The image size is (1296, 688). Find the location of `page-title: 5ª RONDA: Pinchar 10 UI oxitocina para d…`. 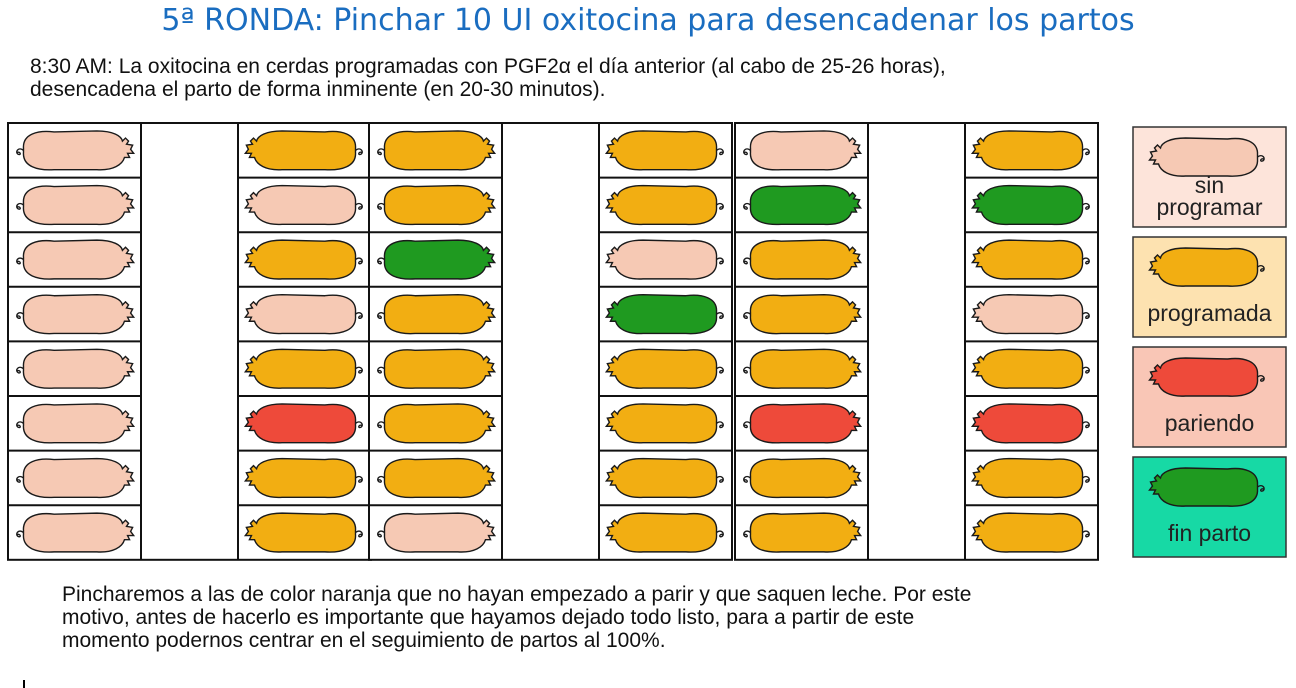

page-title: 5ª RONDA: Pinchar 10 UI oxitocina para d… is located at coordinates (648, 20).